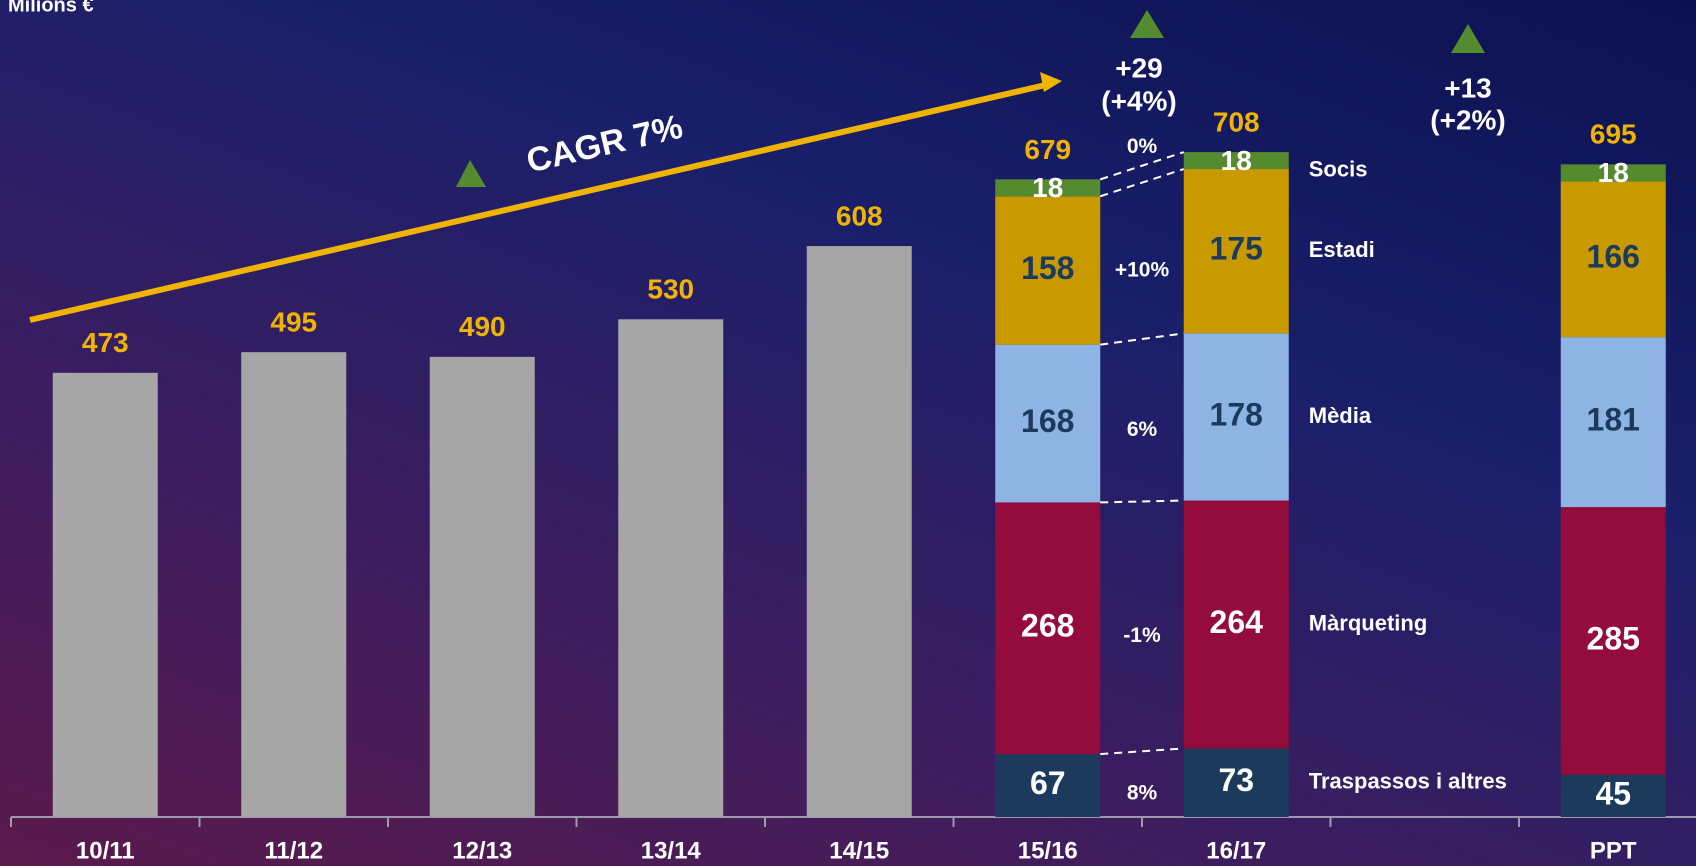 The width and height of the screenshot is (1696, 866). I want to click on change-label: -1%, so click(1142, 635).